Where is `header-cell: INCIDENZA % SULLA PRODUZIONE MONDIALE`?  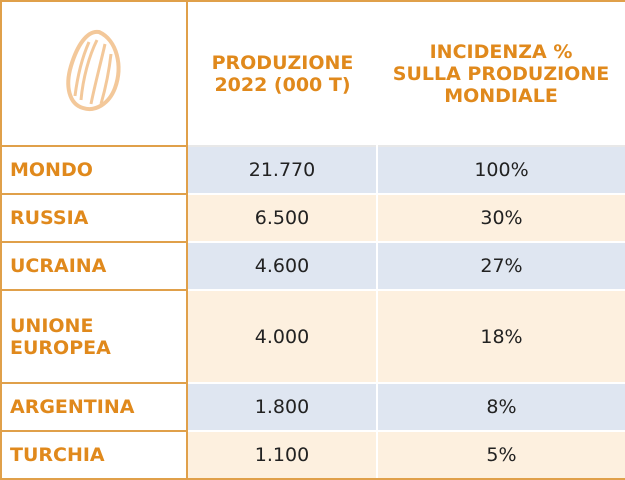
header-cell: INCIDENZA % SULLA PRODUZIONE MONDIALE is located at coordinates (501, 73).